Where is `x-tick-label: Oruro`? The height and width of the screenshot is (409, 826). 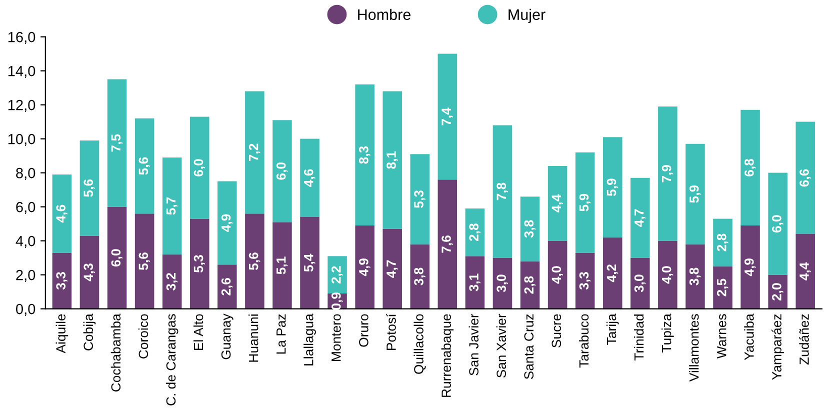 x-tick-label: Oruro is located at coordinates (363, 330).